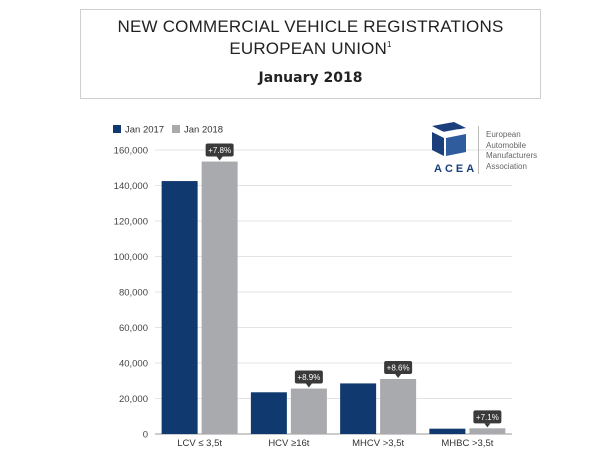 The image size is (600, 450). Describe the element at coordinates (131, 257) in the screenshot. I see `y-tick-label: 100,000` at that location.